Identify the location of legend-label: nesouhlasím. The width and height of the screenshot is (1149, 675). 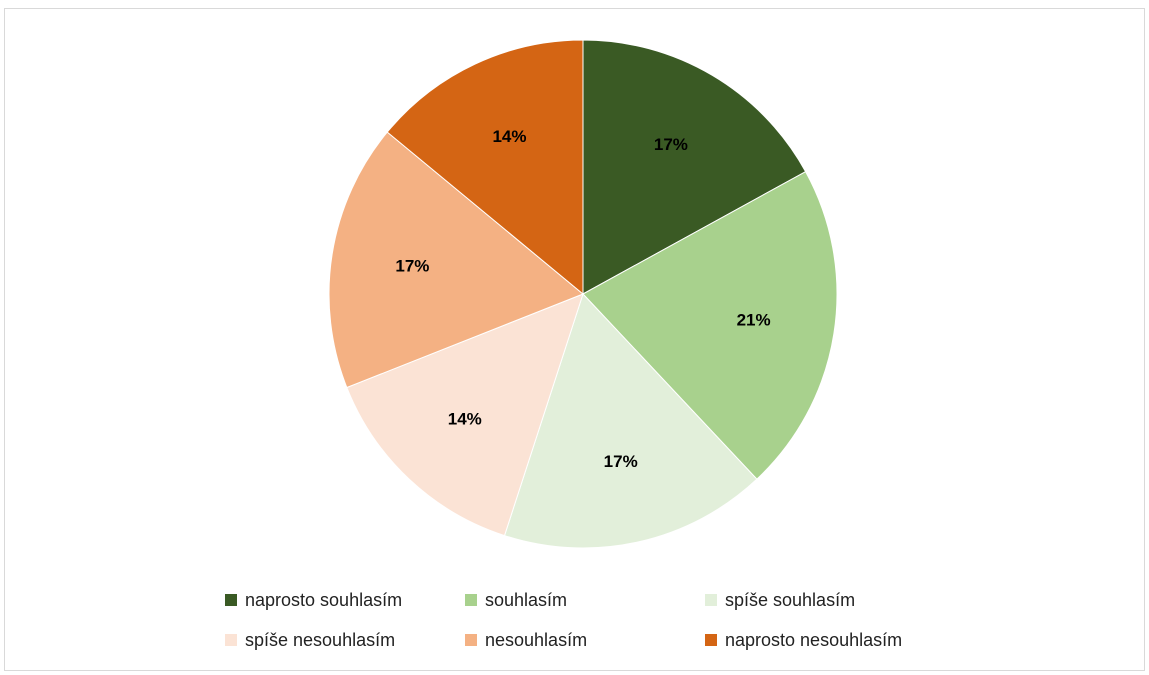
(536, 639).